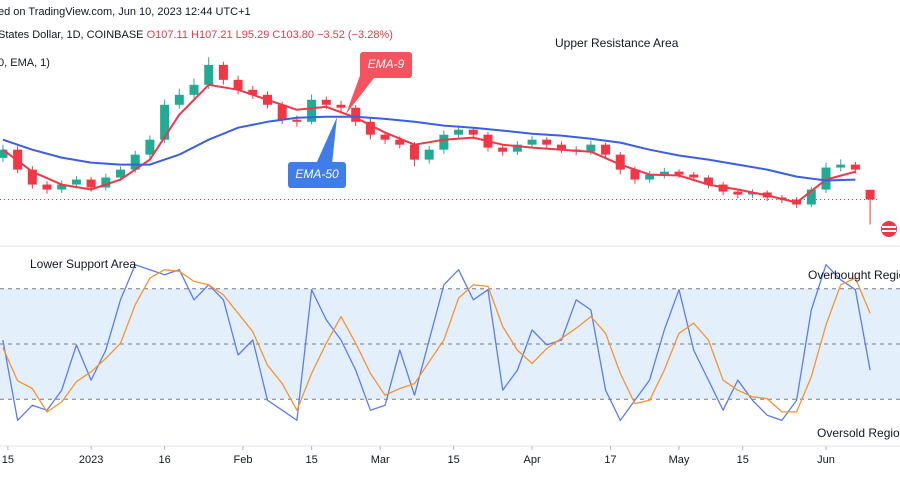  What do you see at coordinates (167, 35) in the screenshot?
I see `open-value: O107.11` at bounding box center [167, 35].